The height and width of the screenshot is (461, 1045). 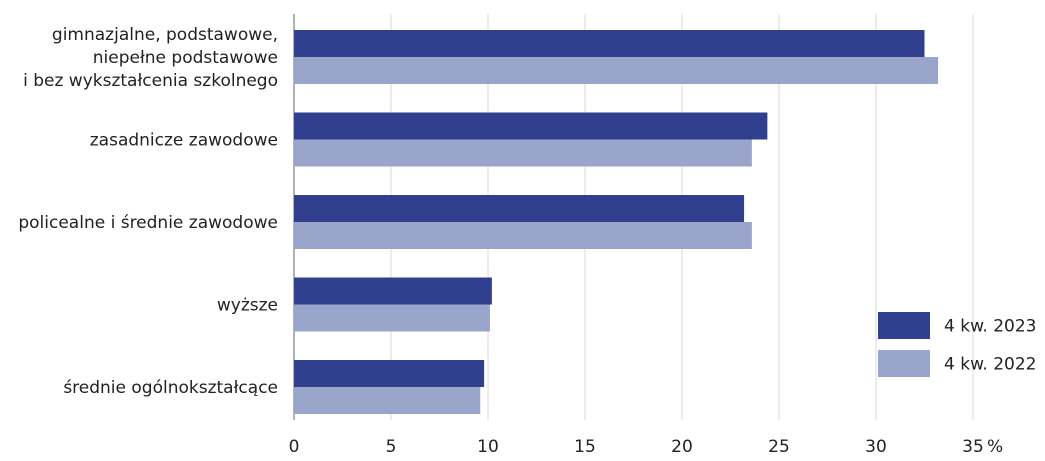 I want to click on x-tick-label: 35, so click(x=973, y=447).